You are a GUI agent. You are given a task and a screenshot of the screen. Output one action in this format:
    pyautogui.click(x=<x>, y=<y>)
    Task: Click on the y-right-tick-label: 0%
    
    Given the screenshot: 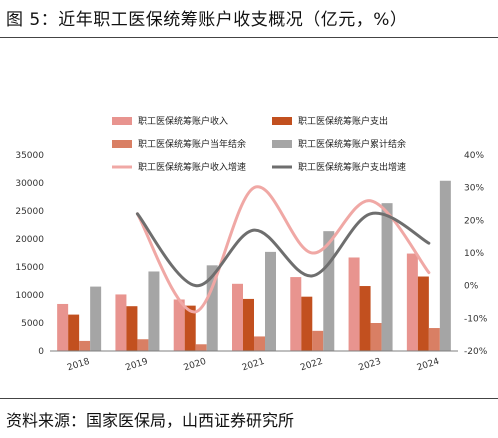 What is the action you would take?
    pyautogui.click(x=471, y=287)
    